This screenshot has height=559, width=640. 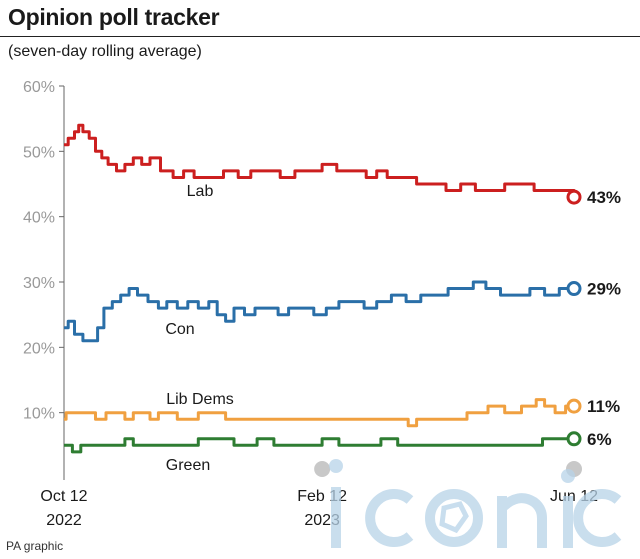 I want to click on title-rule, so click(x=320, y=36).